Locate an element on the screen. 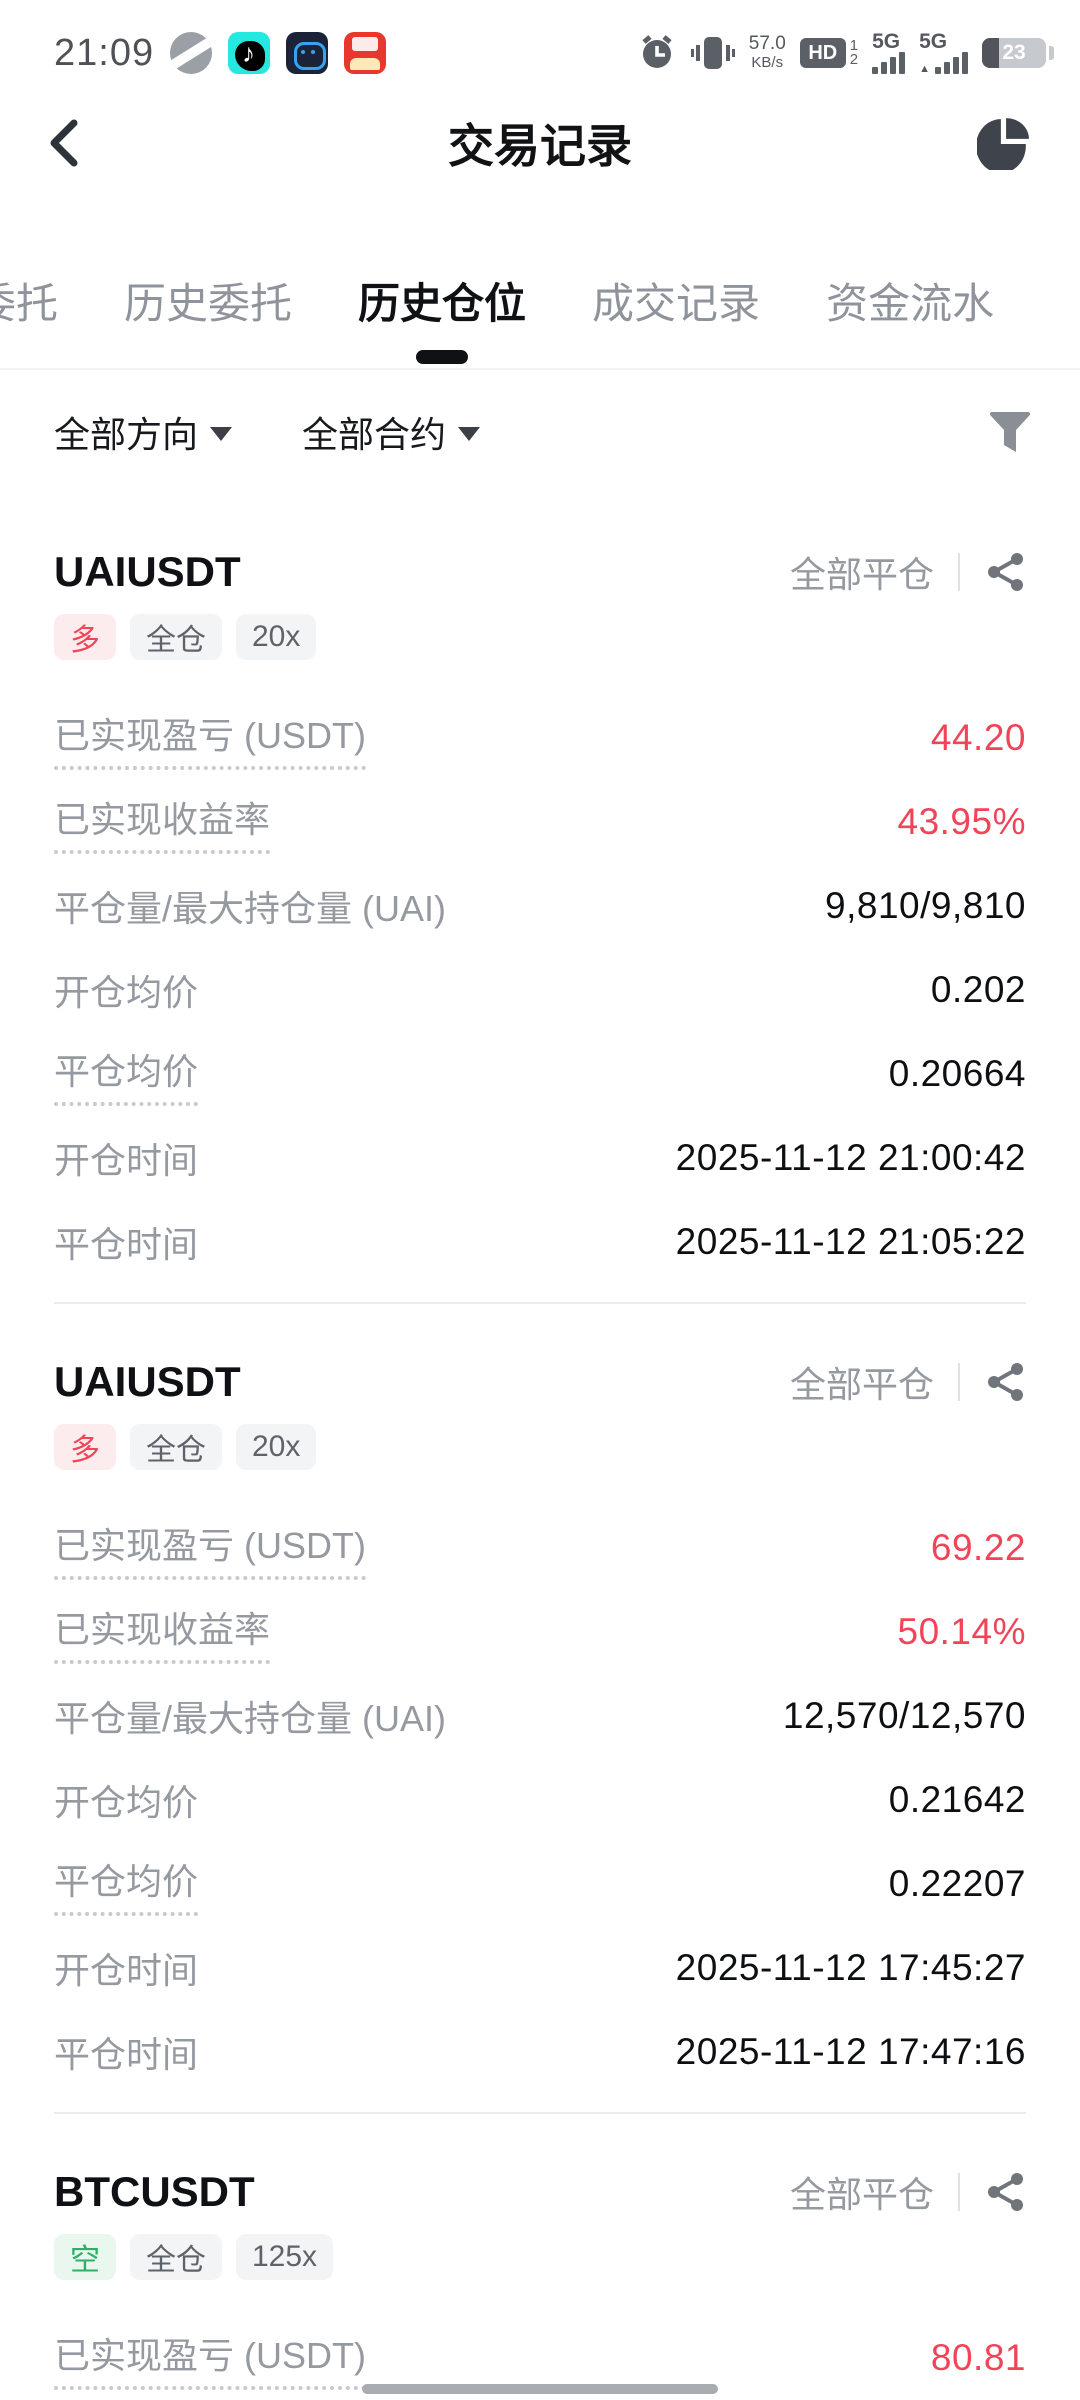 Image resolution: width=1080 pixels, height=2400 pixels. funnel-icon is located at coordinates (1010, 432).